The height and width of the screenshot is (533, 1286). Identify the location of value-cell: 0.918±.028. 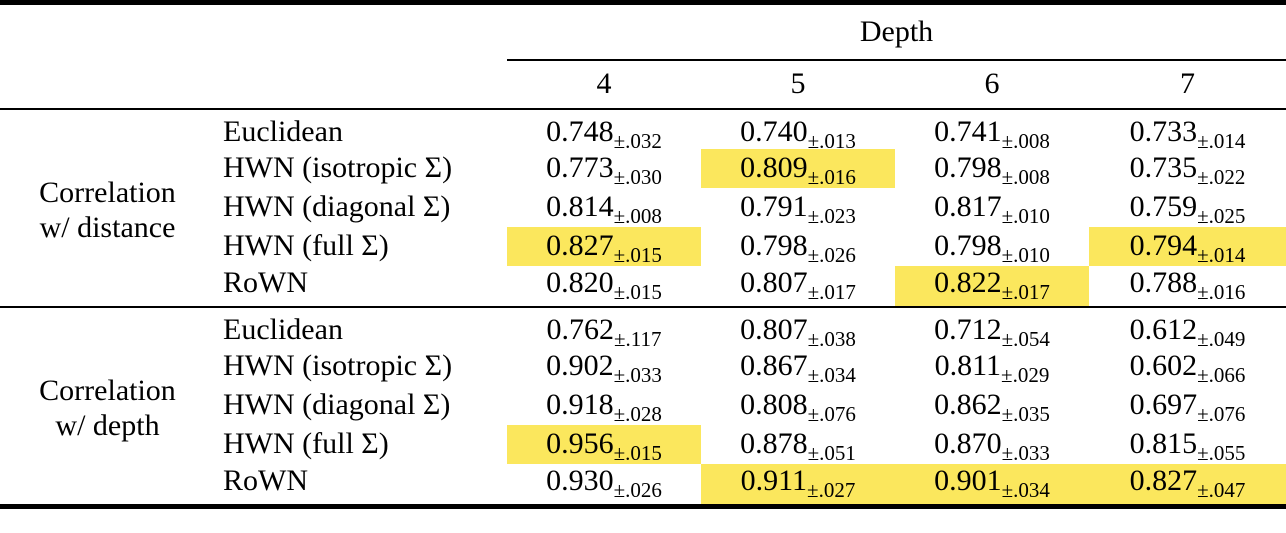
(604, 407).